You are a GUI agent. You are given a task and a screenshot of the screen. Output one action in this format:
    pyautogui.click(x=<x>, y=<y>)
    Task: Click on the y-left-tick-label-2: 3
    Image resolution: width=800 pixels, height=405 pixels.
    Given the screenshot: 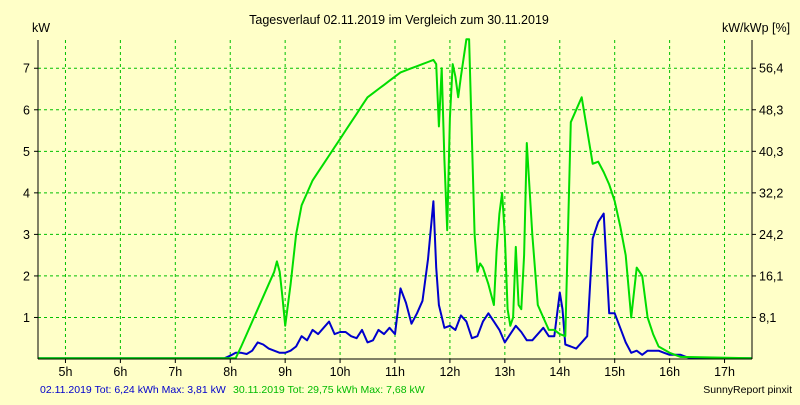 What is the action you would take?
    pyautogui.click(x=26, y=235)
    